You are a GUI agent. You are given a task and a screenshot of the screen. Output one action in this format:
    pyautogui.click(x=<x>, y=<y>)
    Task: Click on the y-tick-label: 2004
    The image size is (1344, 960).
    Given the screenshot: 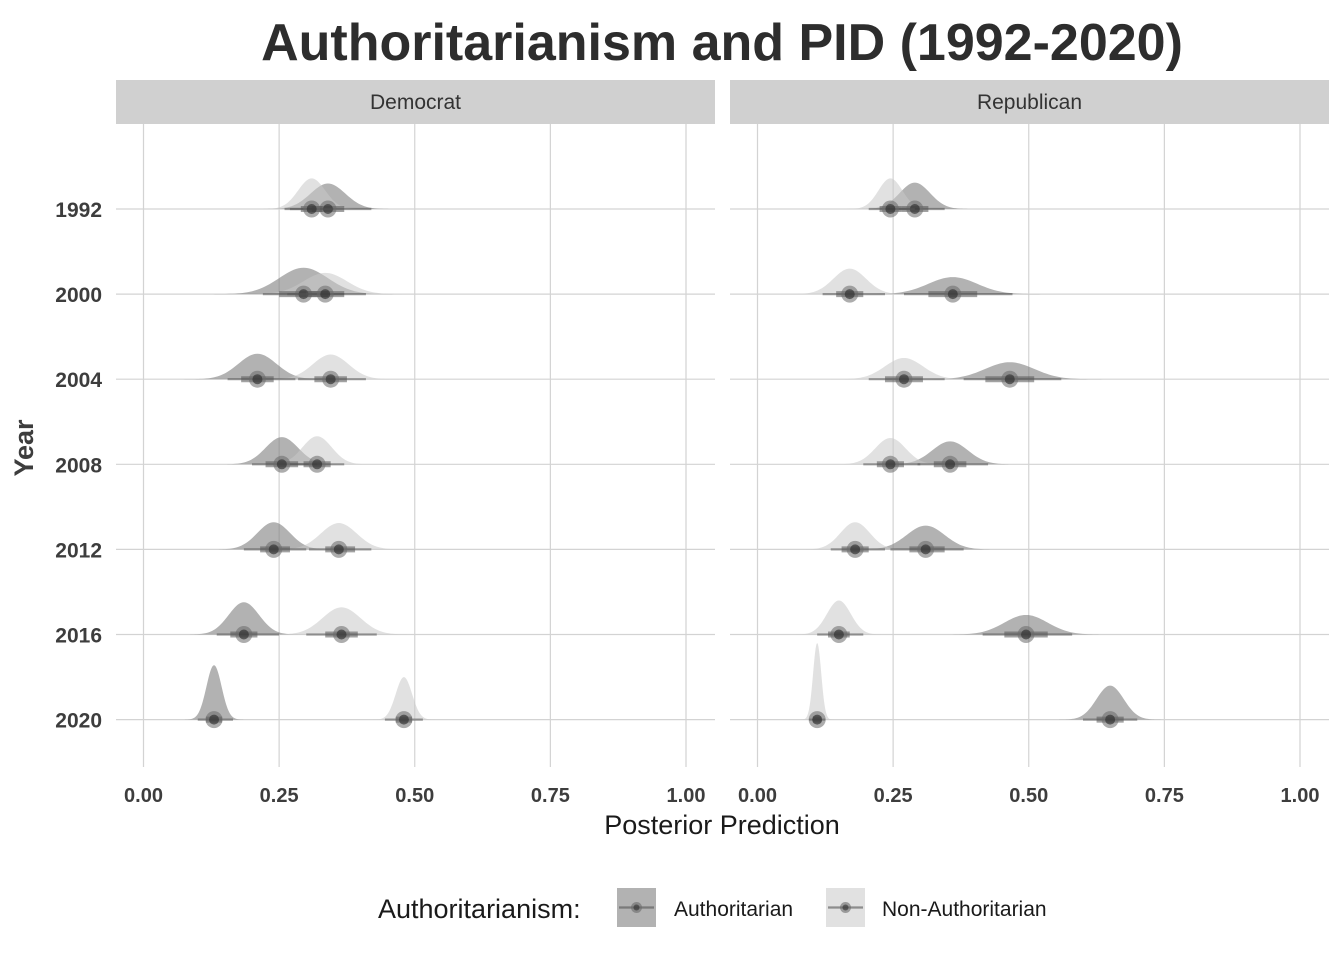 What is the action you would take?
    pyautogui.click(x=78, y=380)
    